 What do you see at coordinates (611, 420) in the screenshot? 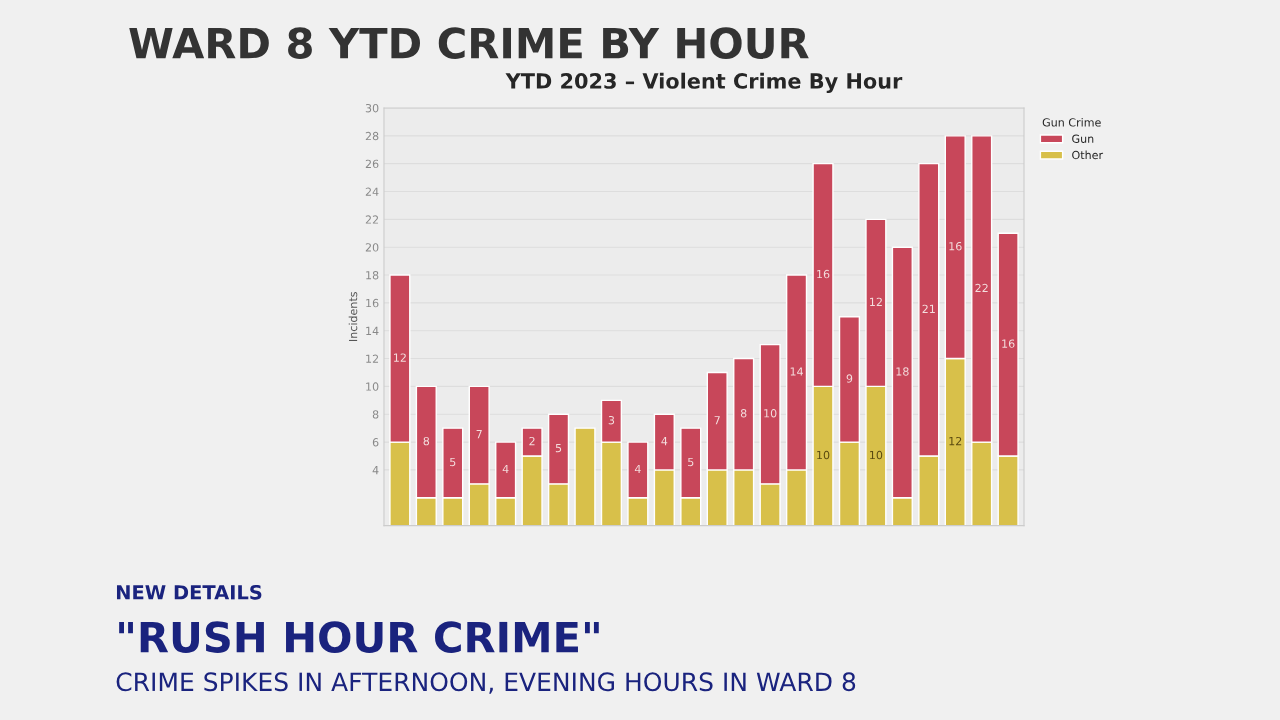
I see `data-label: 3` at bounding box center [611, 420].